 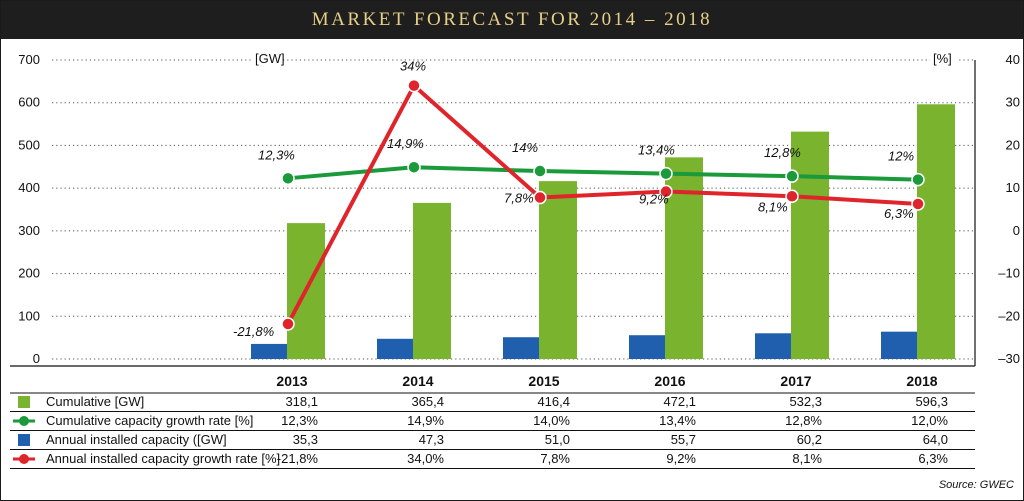 I want to click on right-axis-tick-label: –30, so click(x=1009, y=358).